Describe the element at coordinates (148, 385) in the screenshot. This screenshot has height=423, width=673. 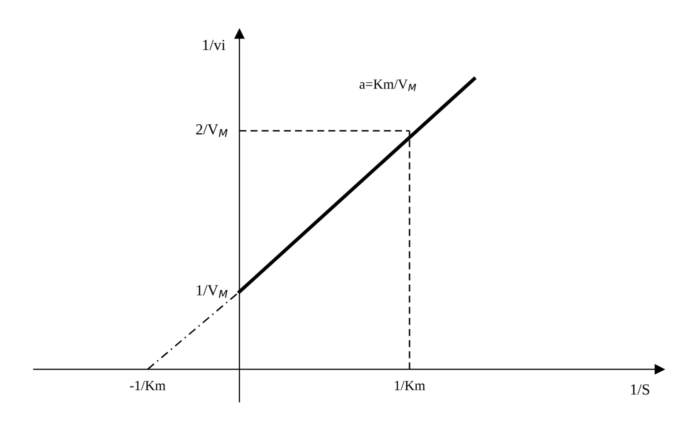
I see `x-tick-label: -1/Km` at that location.